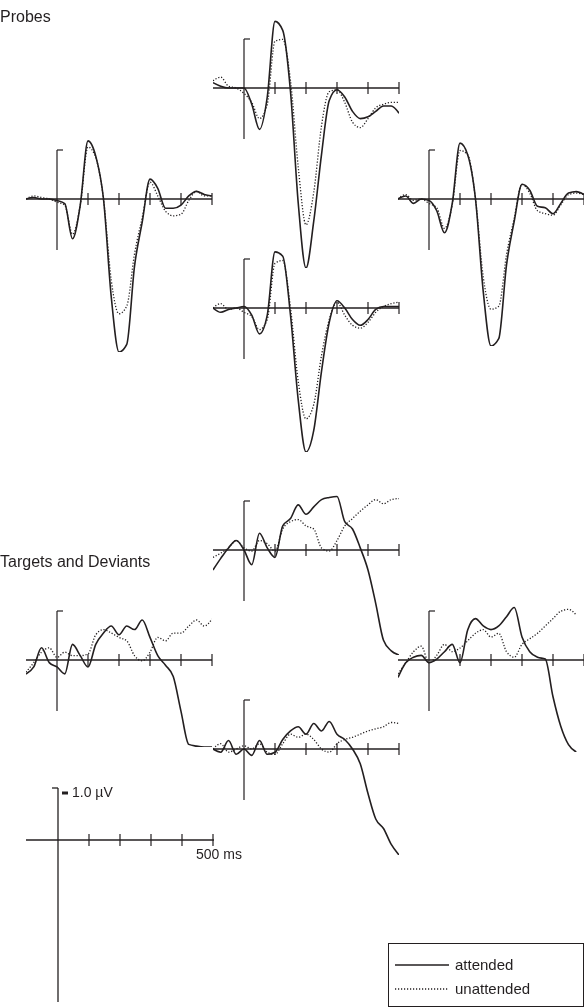 Image resolution: width=584 pixels, height=1007 pixels. I want to click on chart-title: Probes, so click(25, 17).